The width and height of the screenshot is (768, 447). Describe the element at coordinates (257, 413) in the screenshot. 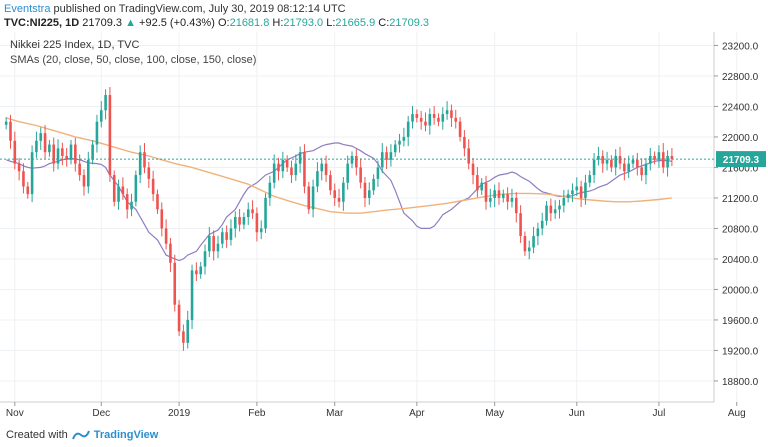

I see `time-tick-label: Feb` at that location.